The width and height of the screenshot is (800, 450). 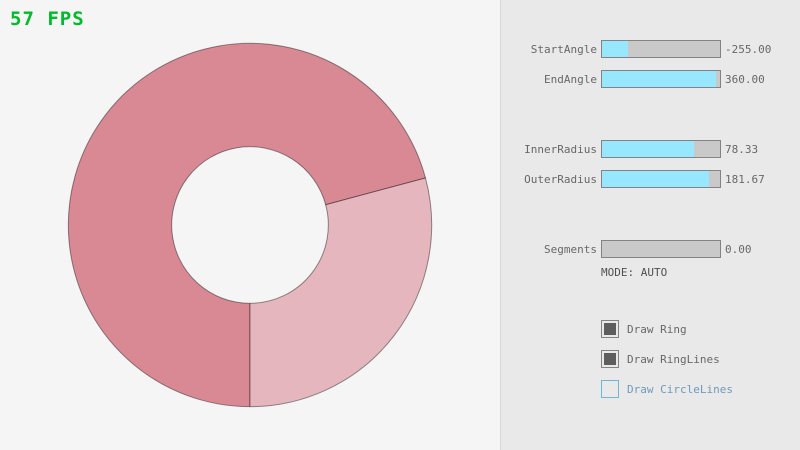 I want to click on slider-label: EndAngle, so click(x=570, y=79).